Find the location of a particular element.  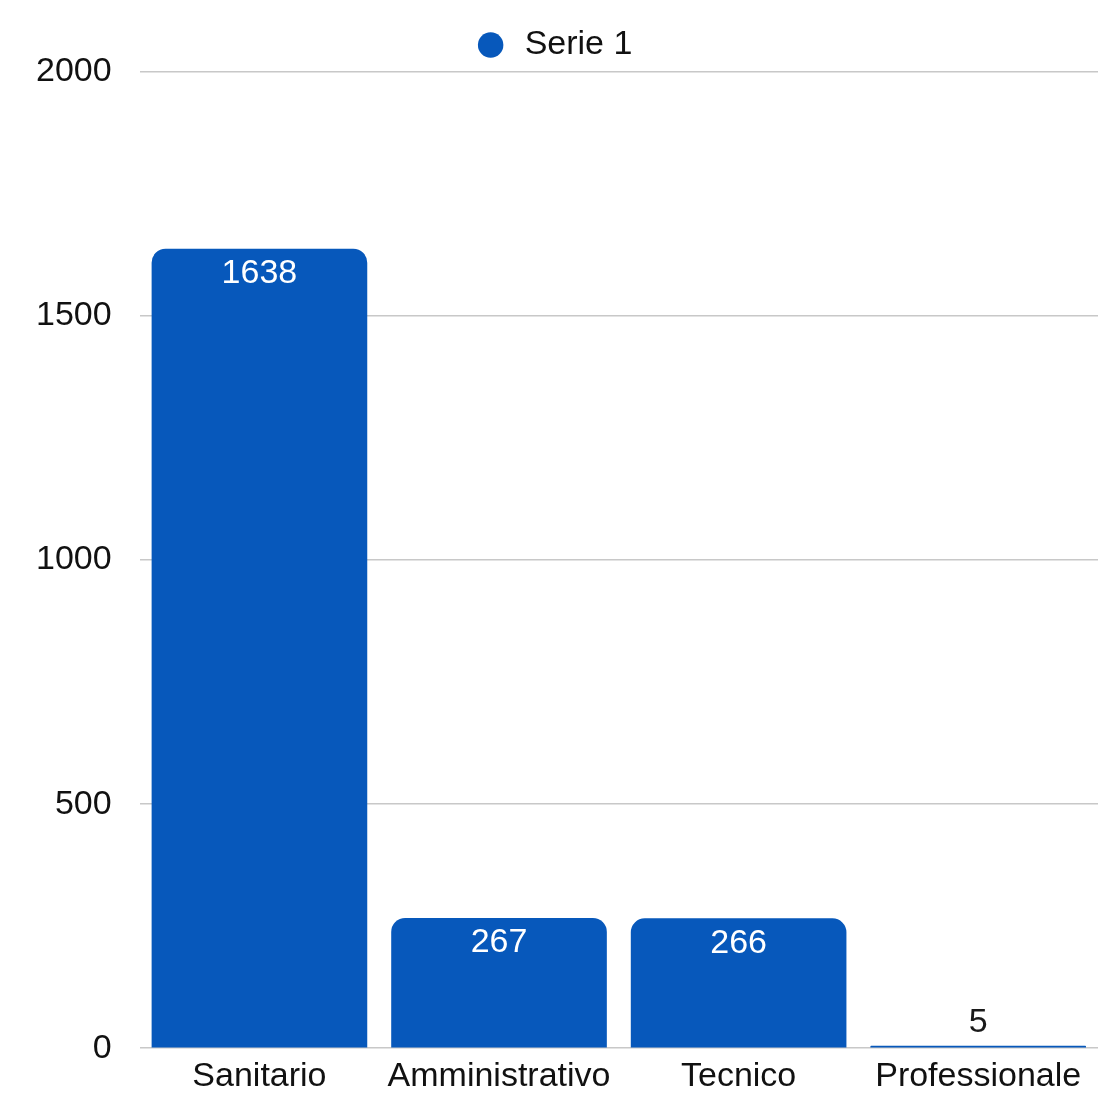

y-tick-label: 1000 is located at coordinates (74, 557).